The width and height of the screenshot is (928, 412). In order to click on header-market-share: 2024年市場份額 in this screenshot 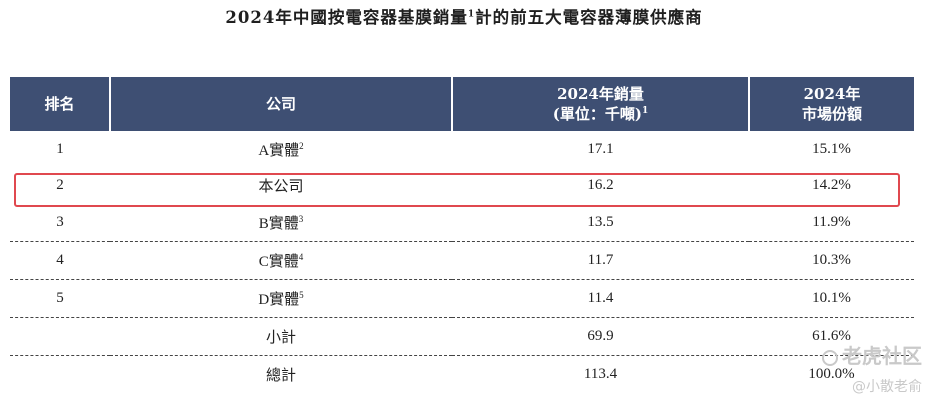, I will do `click(831, 104)`.